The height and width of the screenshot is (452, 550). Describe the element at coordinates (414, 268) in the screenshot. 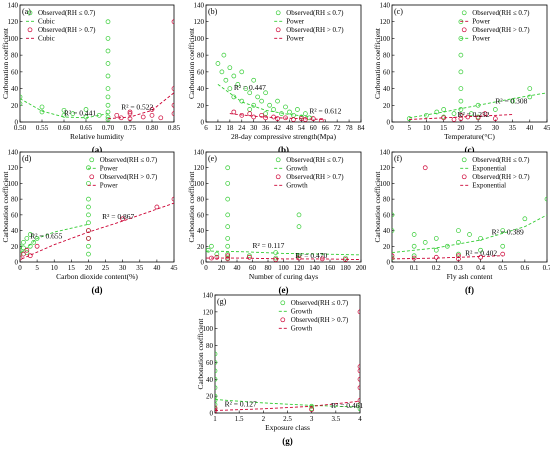

I see `x-tick-label: 0.1` at that location.